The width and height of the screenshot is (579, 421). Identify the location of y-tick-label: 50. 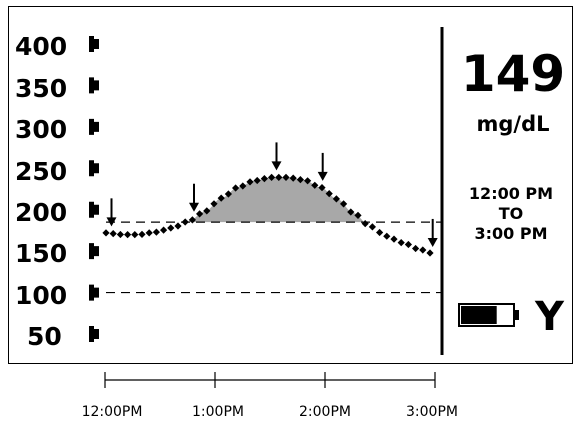
(44, 336).